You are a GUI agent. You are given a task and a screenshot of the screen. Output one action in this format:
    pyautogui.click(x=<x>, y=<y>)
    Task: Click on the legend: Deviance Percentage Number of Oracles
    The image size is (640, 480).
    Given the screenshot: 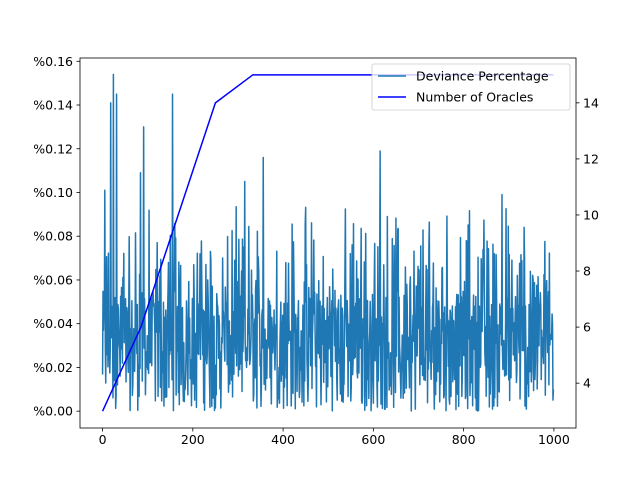 What is the action you would take?
    pyautogui.click(x=471, y=87)
    